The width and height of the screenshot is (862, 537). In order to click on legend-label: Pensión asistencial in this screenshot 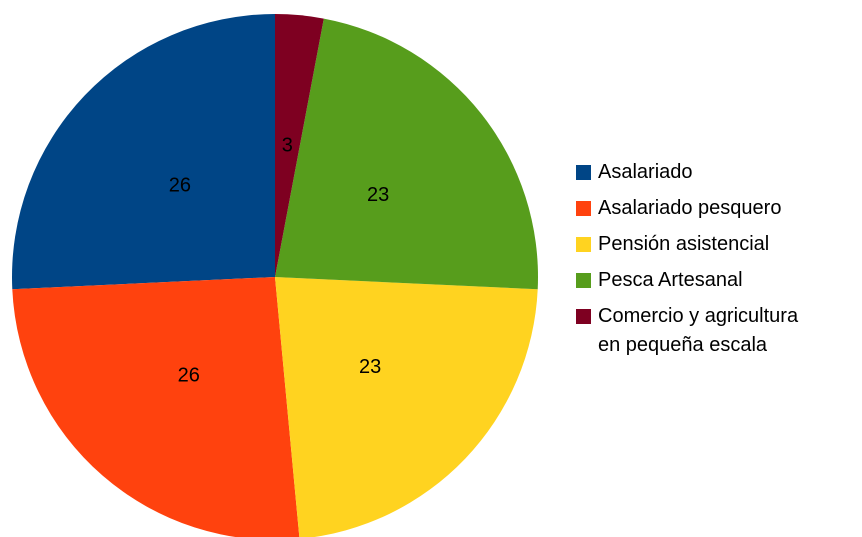, I will do `click(684, 244)`.